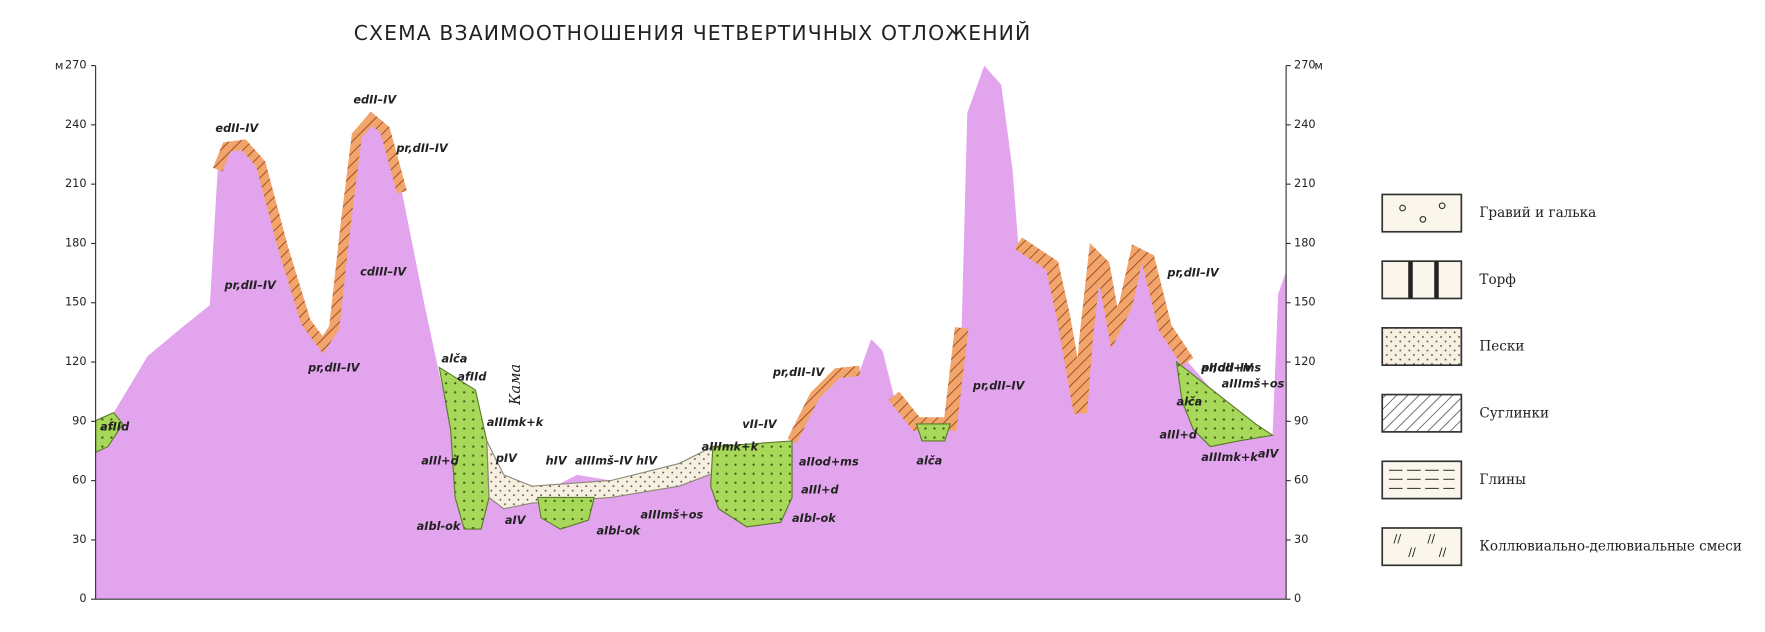 The width and height of the screenshot is (1765, 632). Describe the element at coordinates (604, 460) in the screenshot. I see `geo-label: aIIImš–IV` at that location.